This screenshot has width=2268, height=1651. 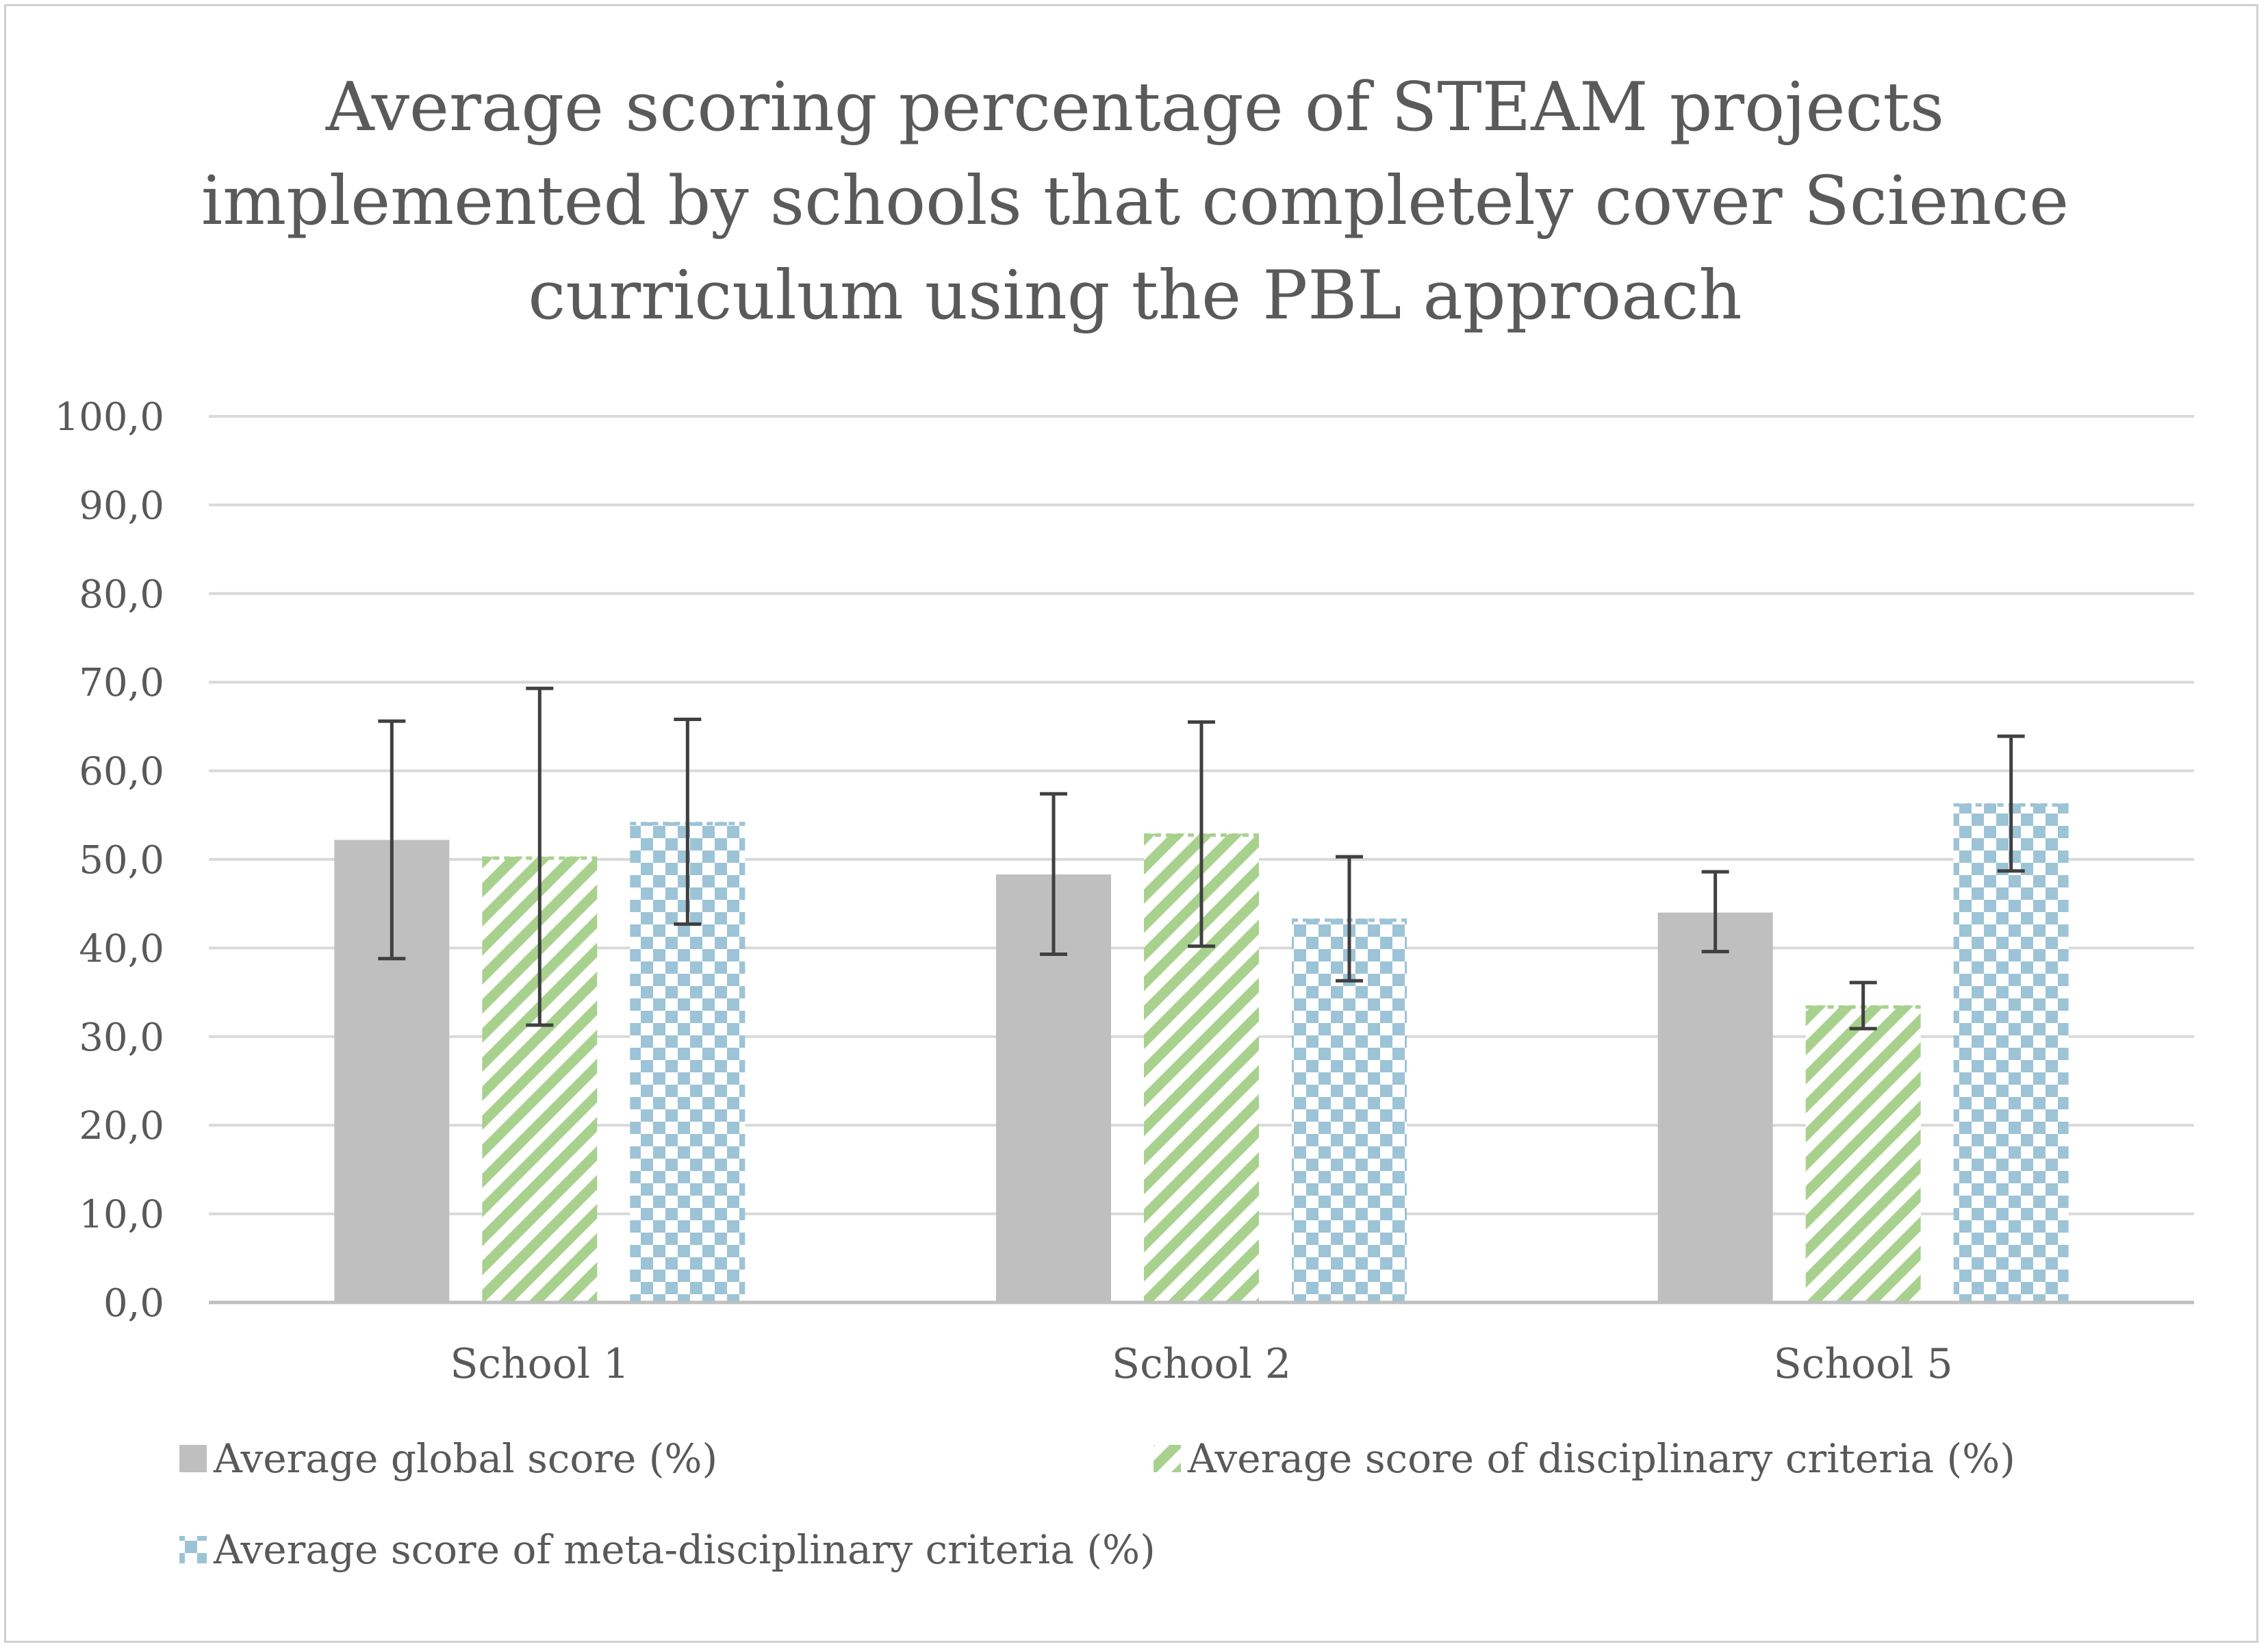 I want to click on y-tick-label: 40,0, so click(x=121, y=949).